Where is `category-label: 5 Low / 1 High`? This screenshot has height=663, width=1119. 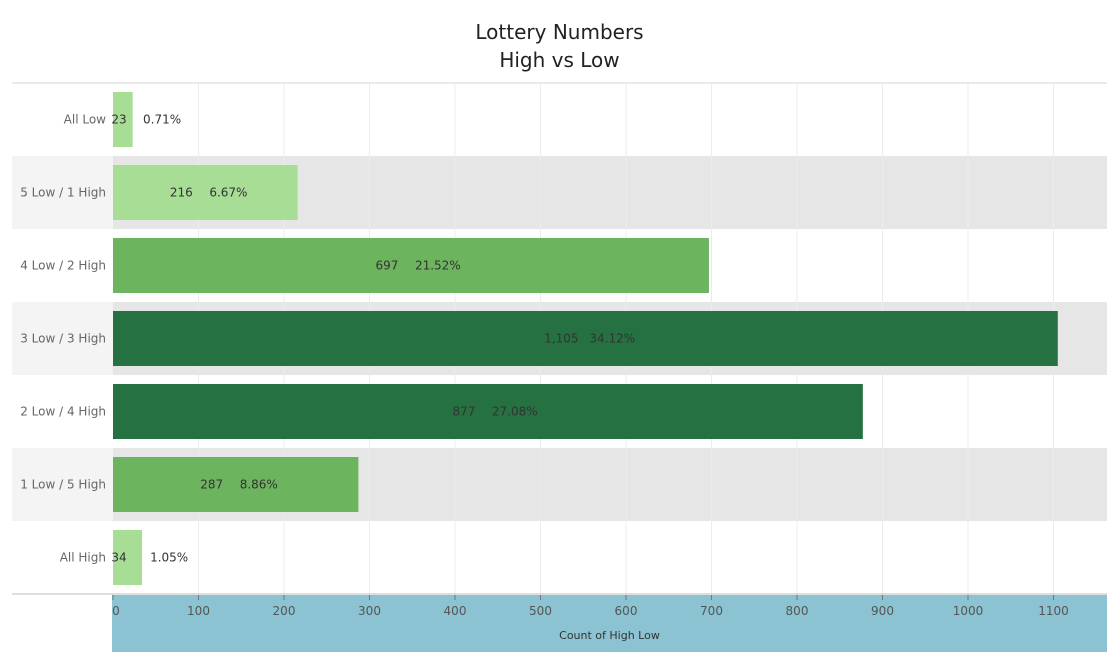 category-label: 5 Low / 1 High is located at coordinates (63, 193).